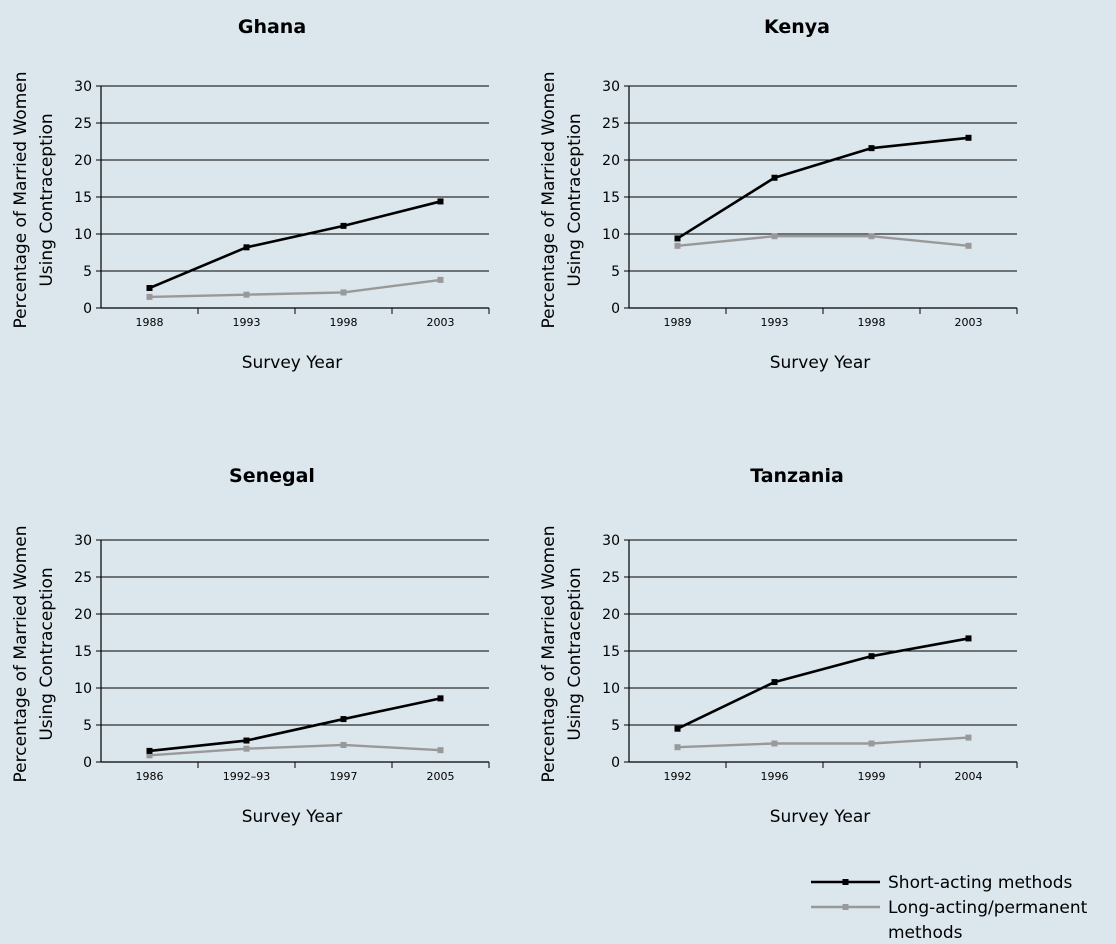 This screenshot has width=1116, height=944. Describe the element at coordinates (775, 322) in the screenshot. I see `x-tick-label: 1993` at that location.